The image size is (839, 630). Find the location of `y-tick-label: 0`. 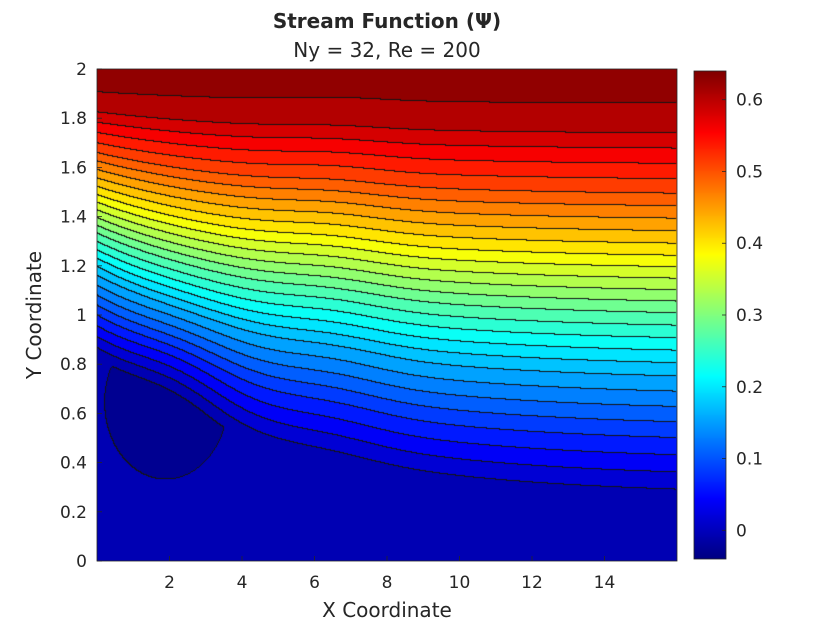

y-tick-label: 0 is located at coordinates (81, 562).